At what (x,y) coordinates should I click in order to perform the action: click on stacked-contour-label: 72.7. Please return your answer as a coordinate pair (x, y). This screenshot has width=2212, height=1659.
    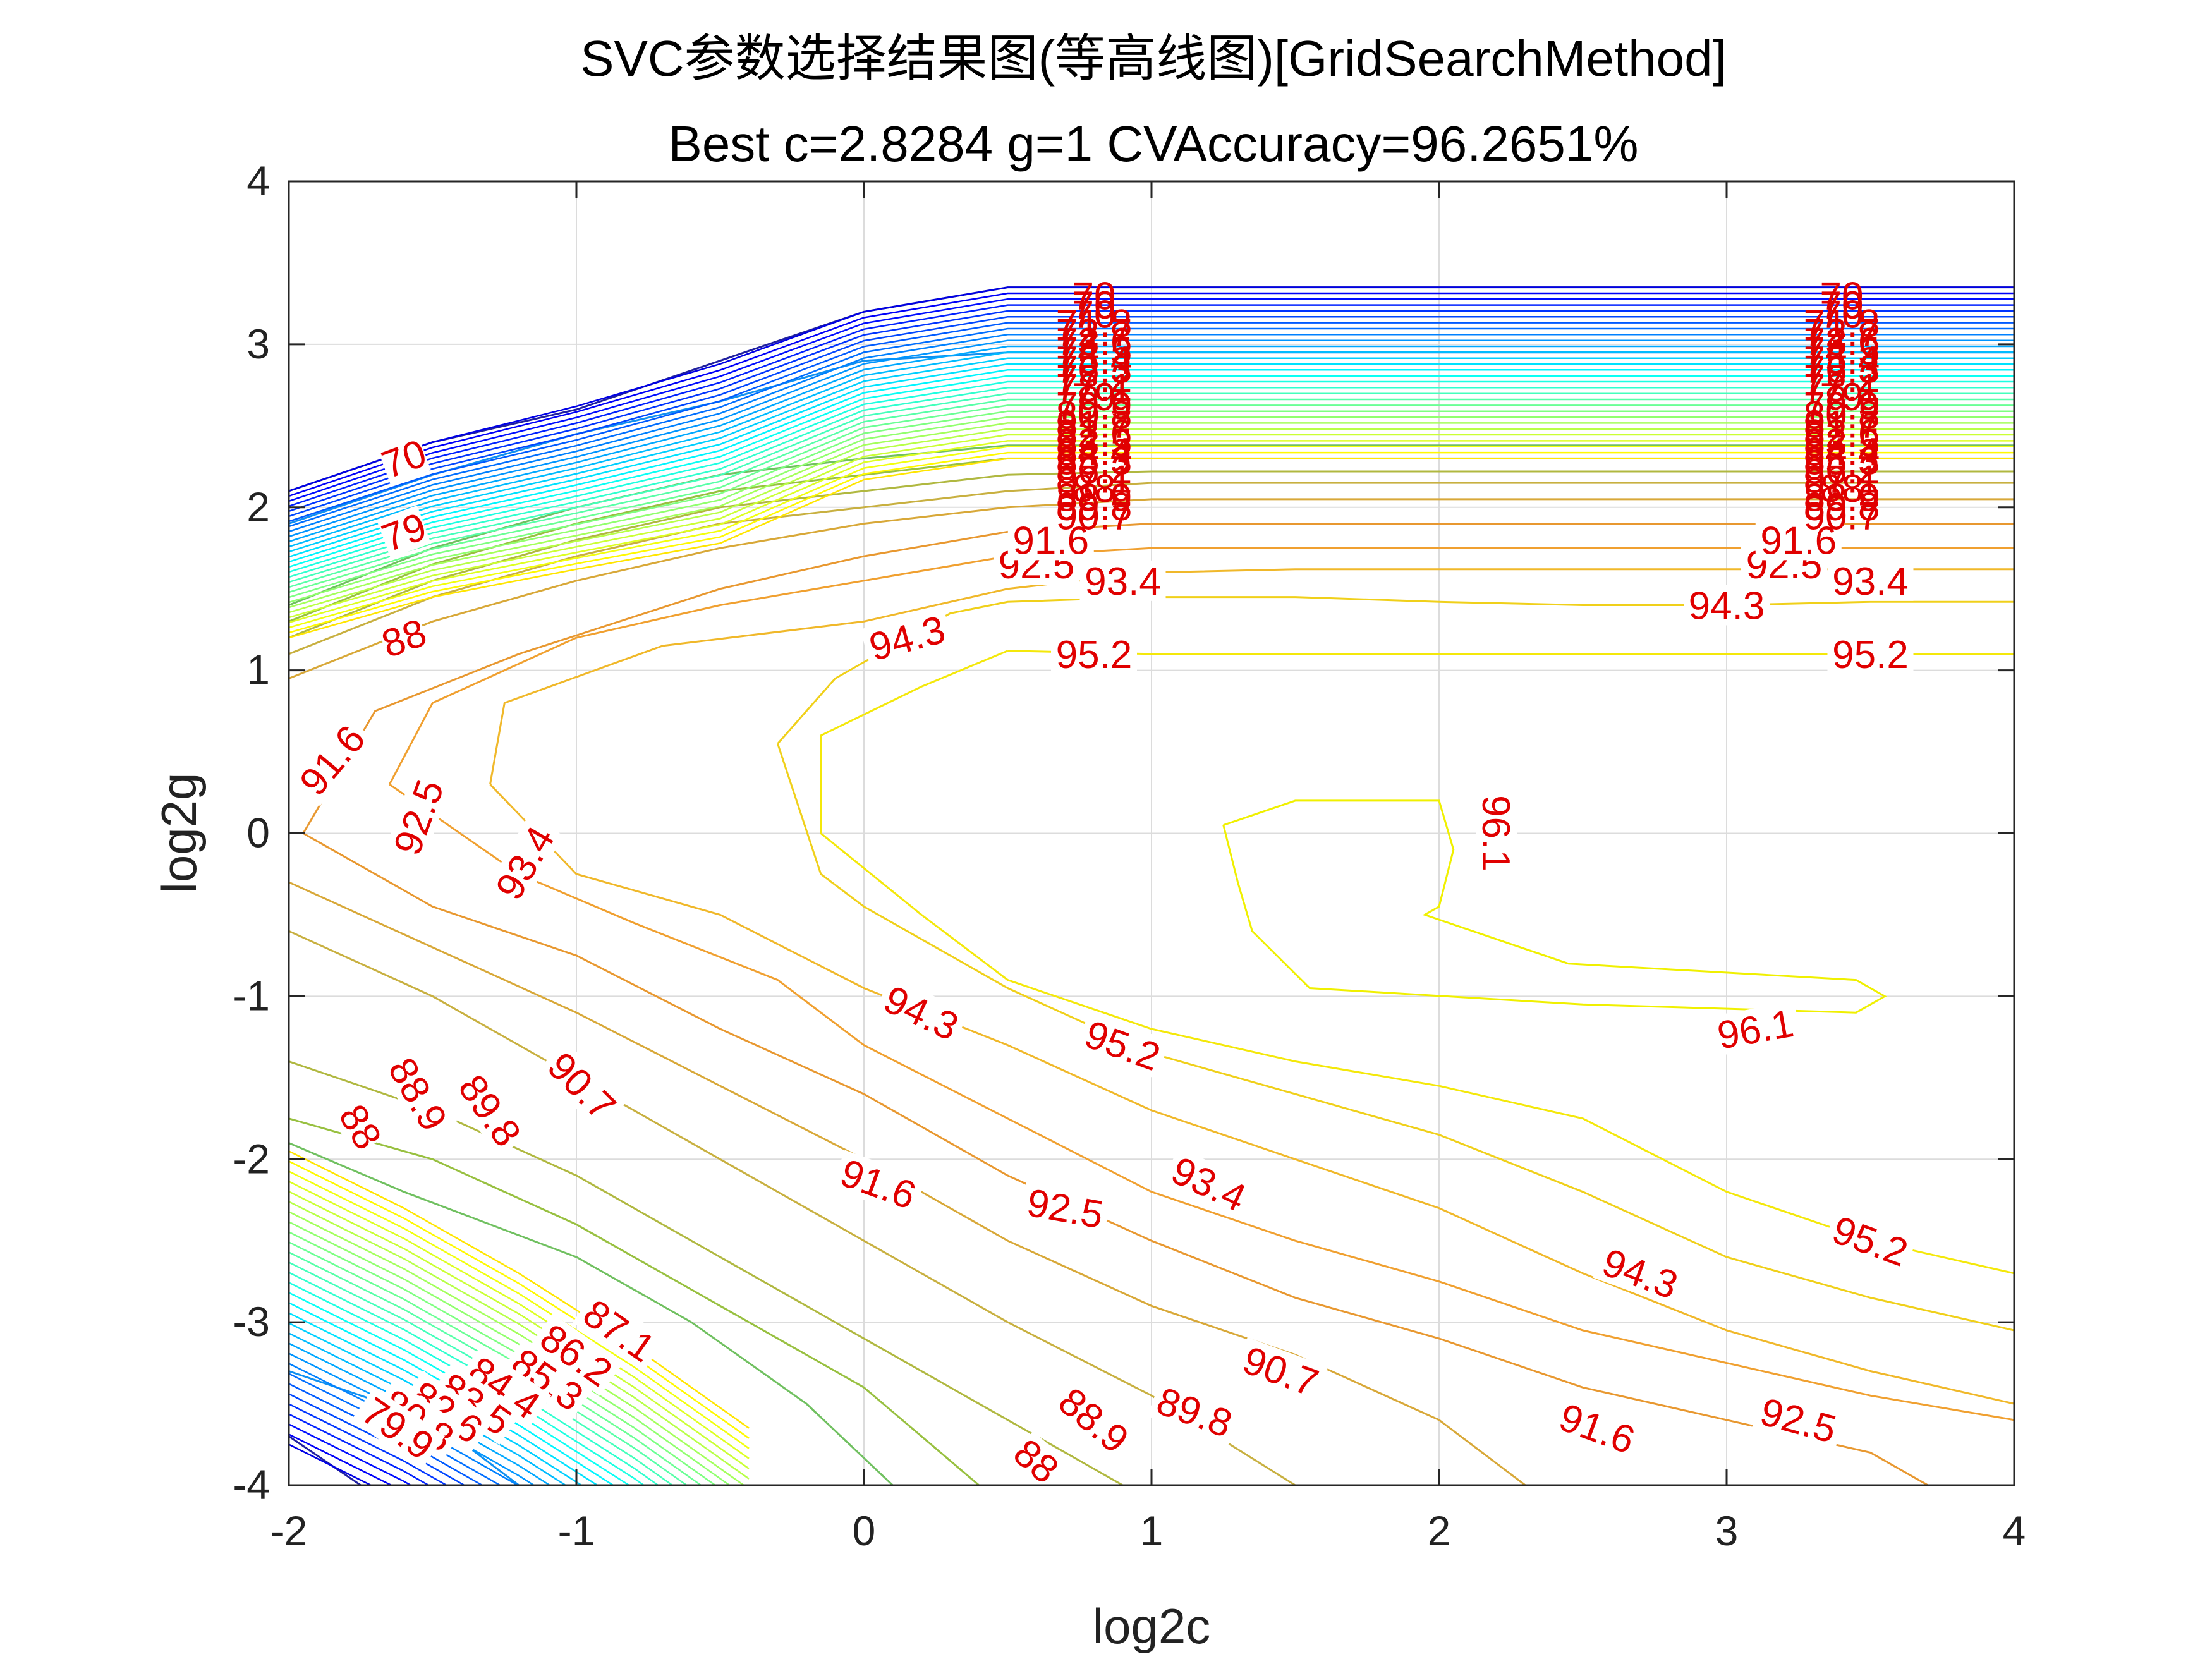
    Looking at the image, I should click on (1842, 333).